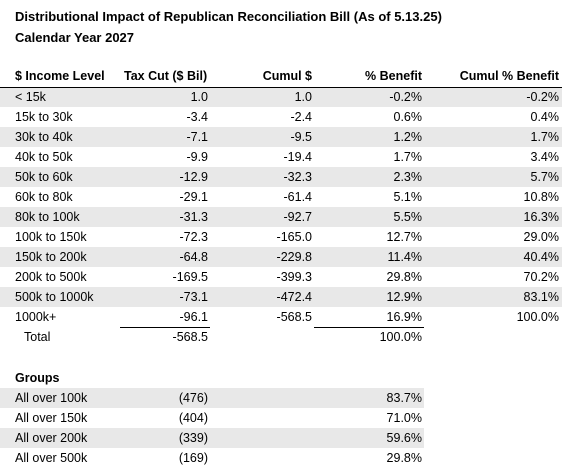 The height and width of the screenshot is (474, 574). I want to click on group-benefit: 83.7%, so click(369, 398).